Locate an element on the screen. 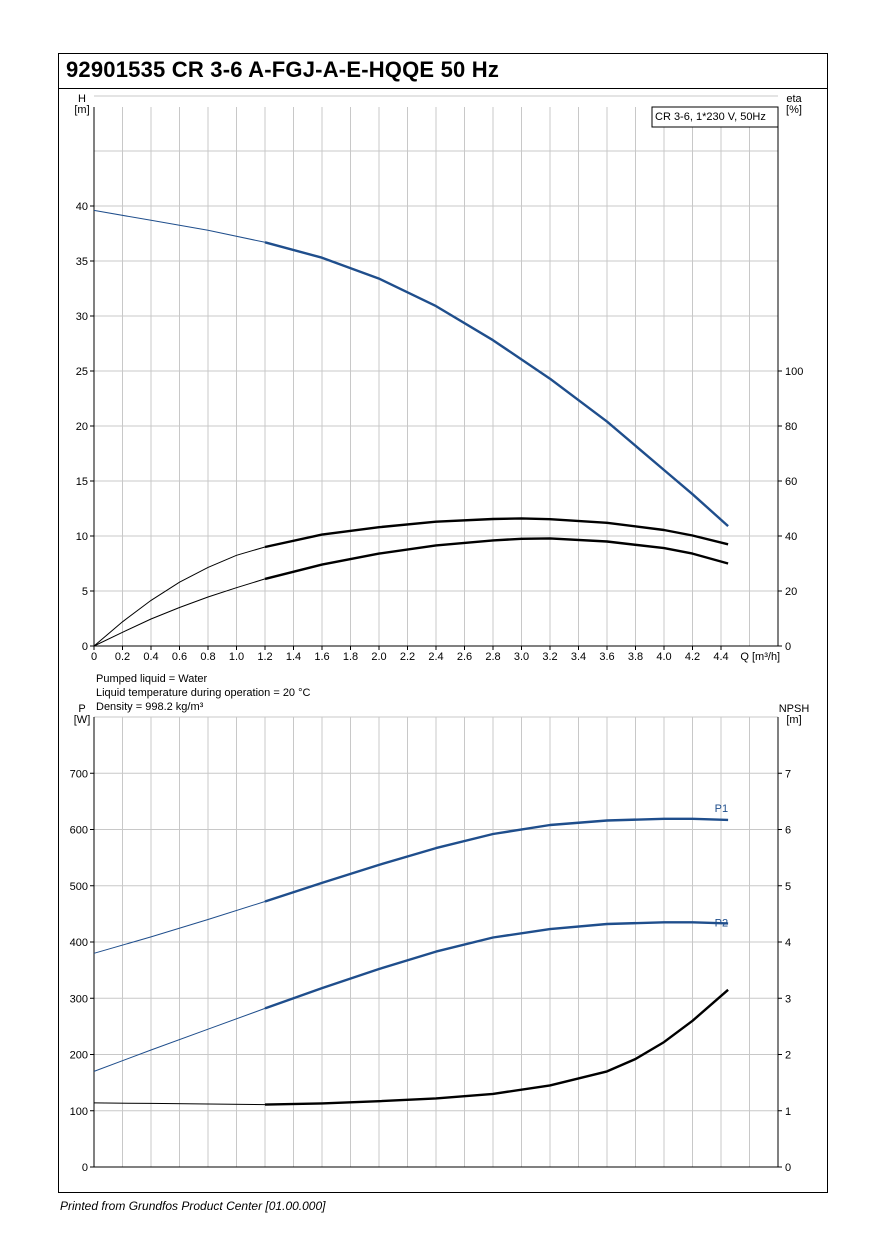  series-label-p2: P2 is located at coordinates (721, 923).